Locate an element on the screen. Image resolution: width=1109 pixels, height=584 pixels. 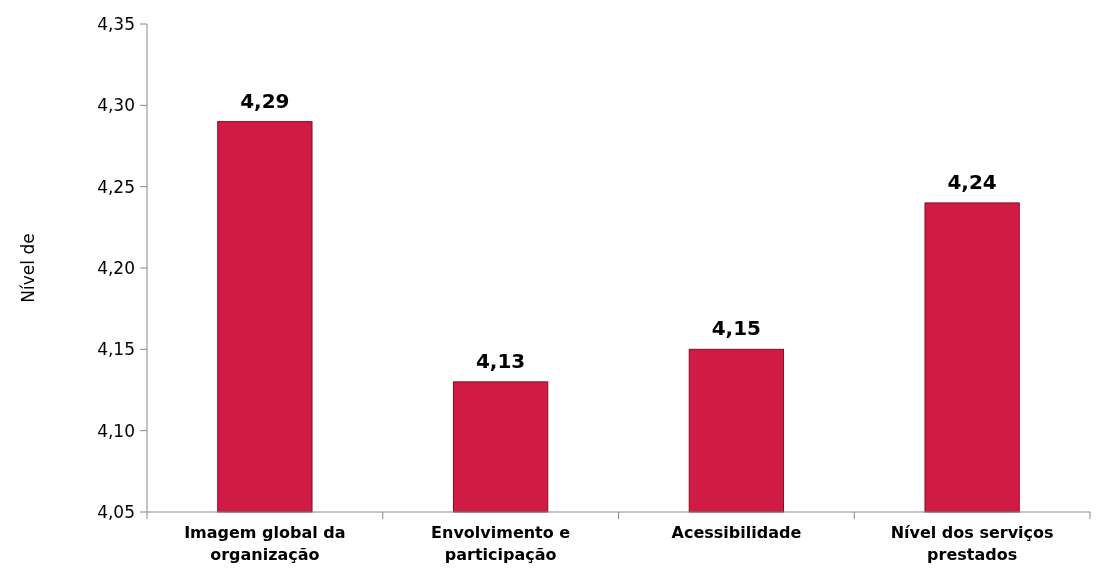
y-tick-label: 4,25 is located at coordinates (116, 186).